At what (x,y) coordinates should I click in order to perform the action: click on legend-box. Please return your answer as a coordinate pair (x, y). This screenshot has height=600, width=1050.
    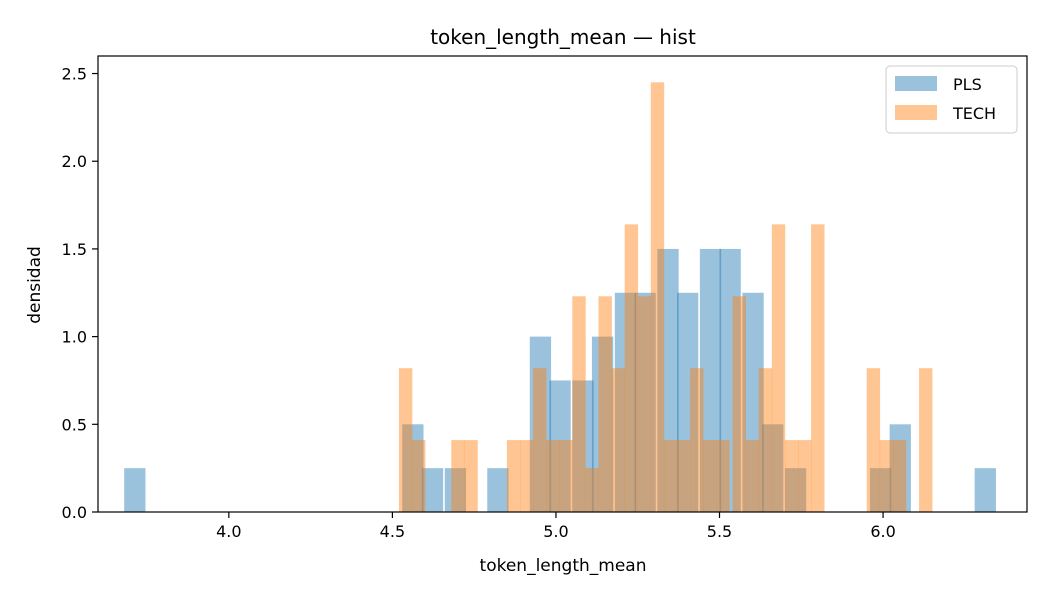
    Looking at the image, I should click on (951, 99).